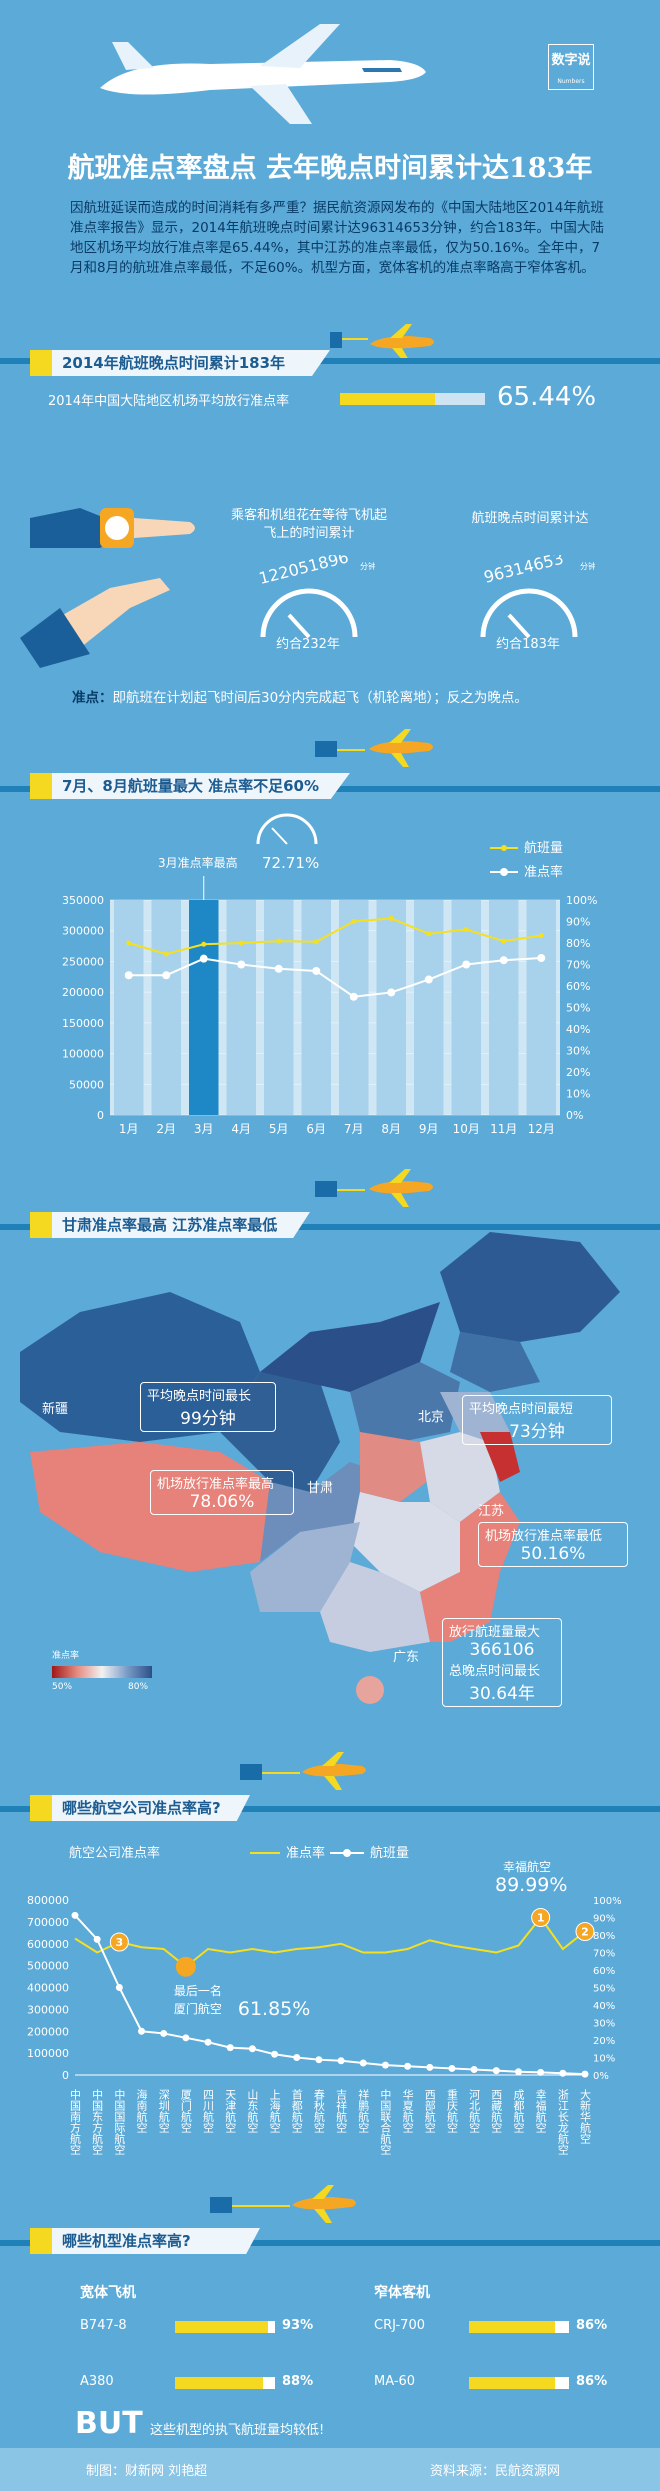  What do you see at coordinates (537, 1432) in the screenshot?
I see `callout-beijing-value: 73分钟` at bounding box center [537, 1432].